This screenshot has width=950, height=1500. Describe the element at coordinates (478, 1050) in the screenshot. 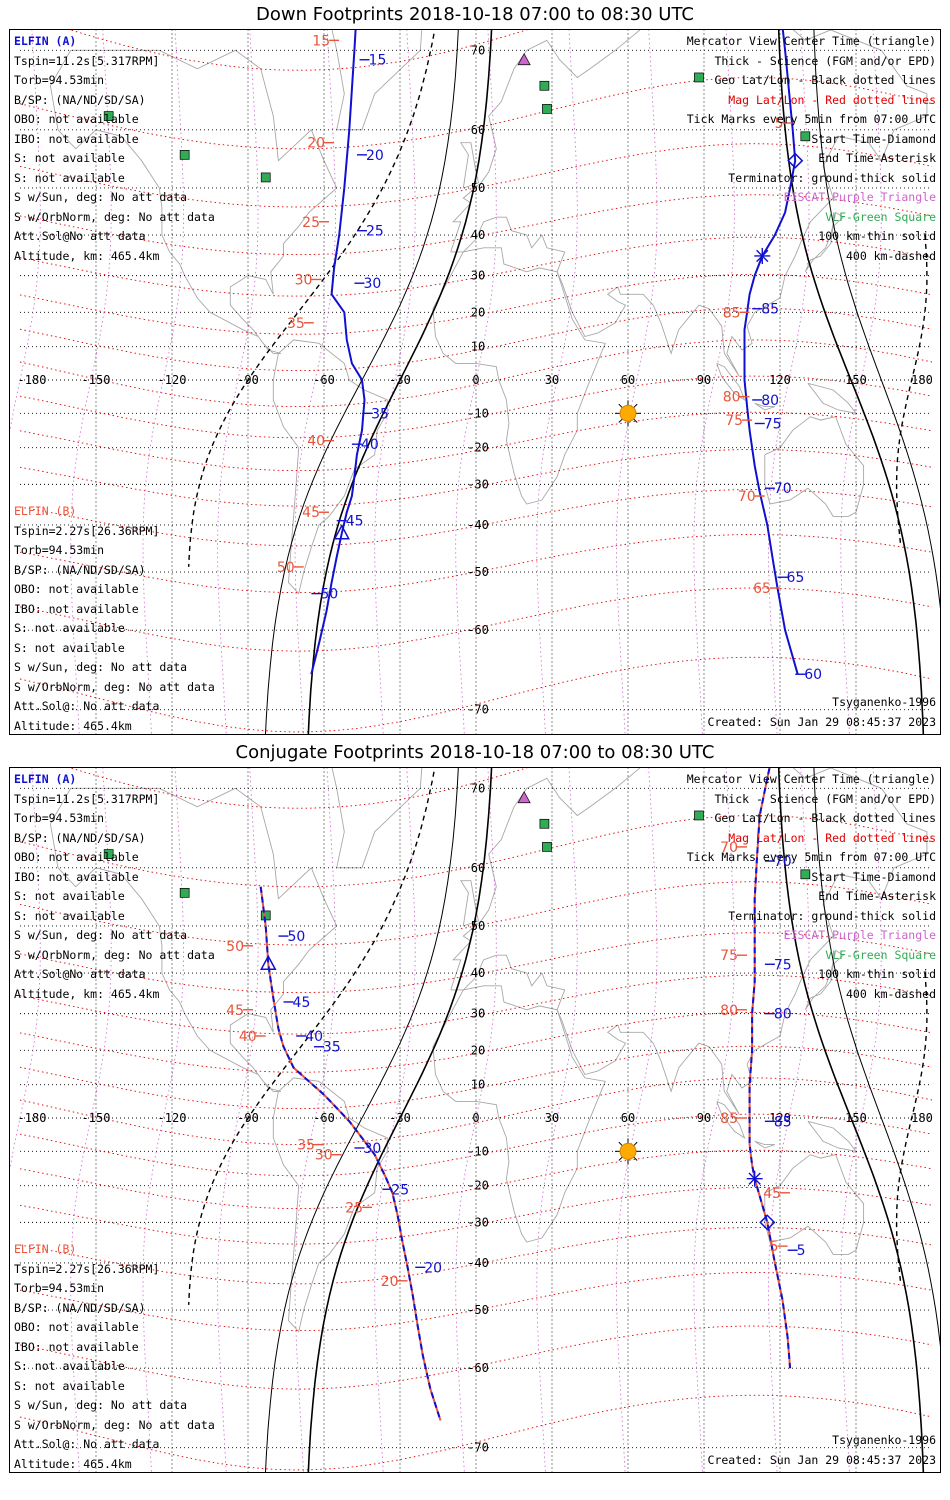

I see `lat-tick-label: 20` at that location.